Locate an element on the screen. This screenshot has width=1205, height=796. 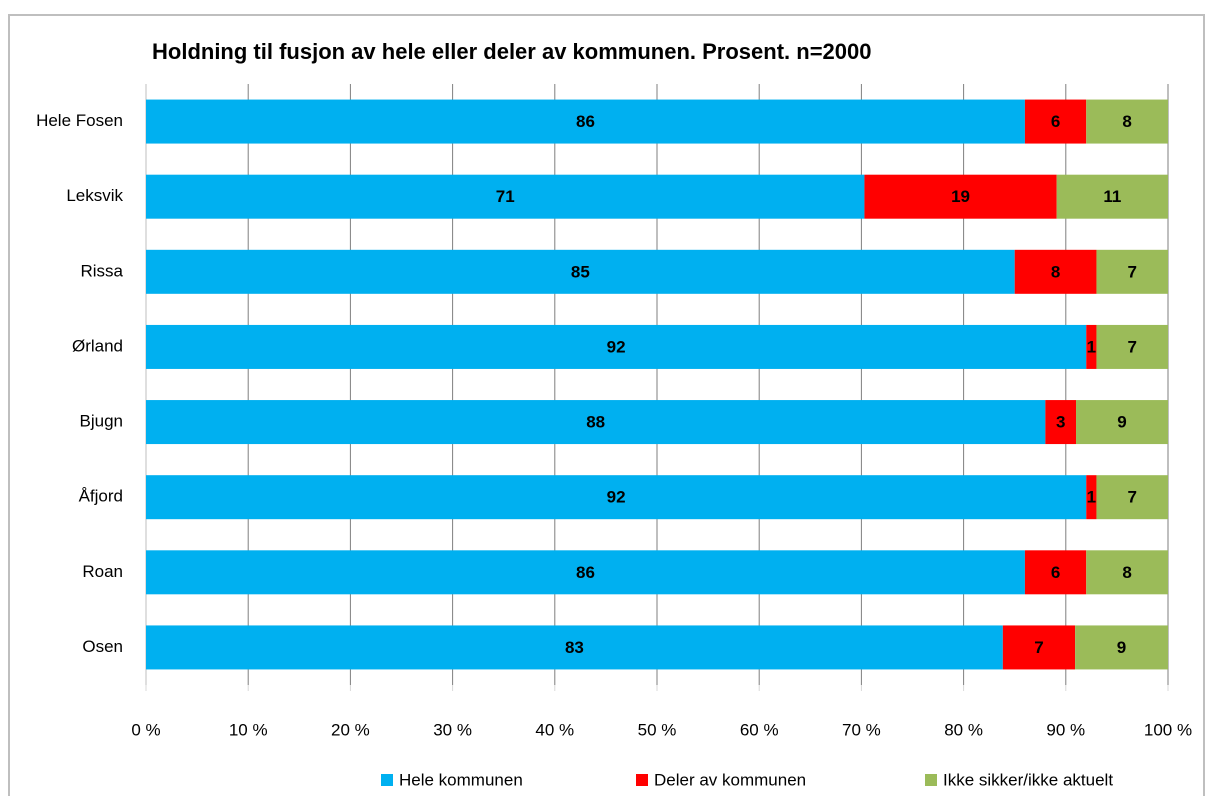
value-label: 85 is located at coordinates (580, 271).